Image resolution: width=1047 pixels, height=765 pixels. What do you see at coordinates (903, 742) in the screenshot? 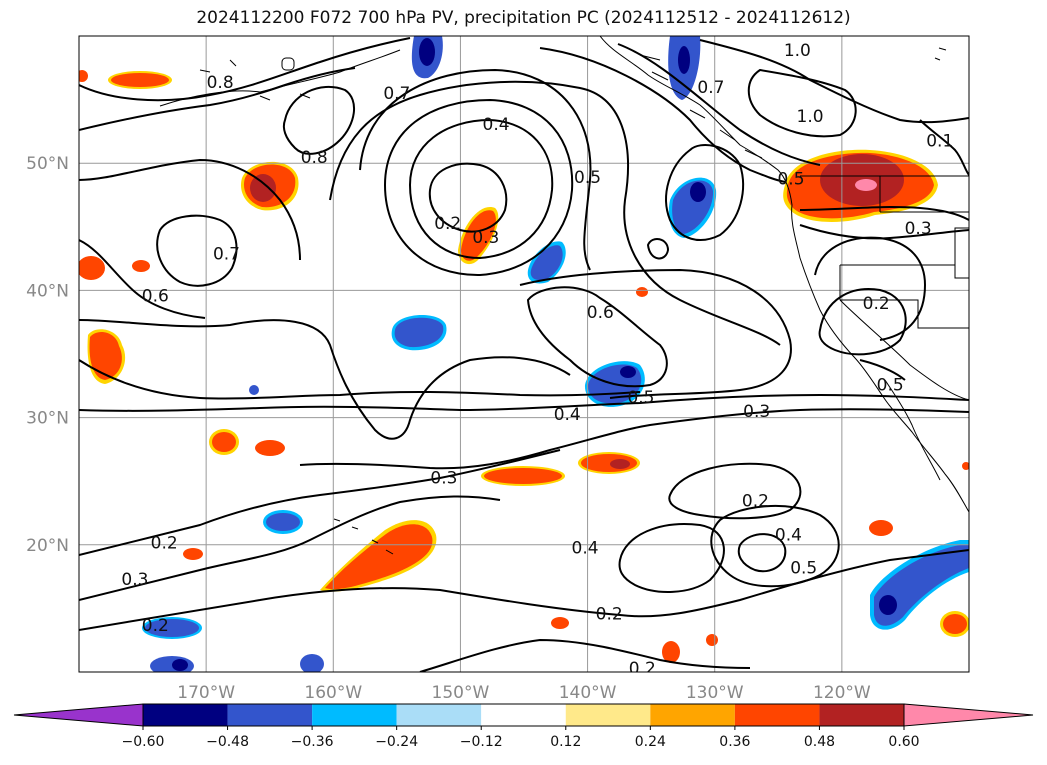
I see `colorbar-tick-label: 0.60` at bounding box center [903, 742].